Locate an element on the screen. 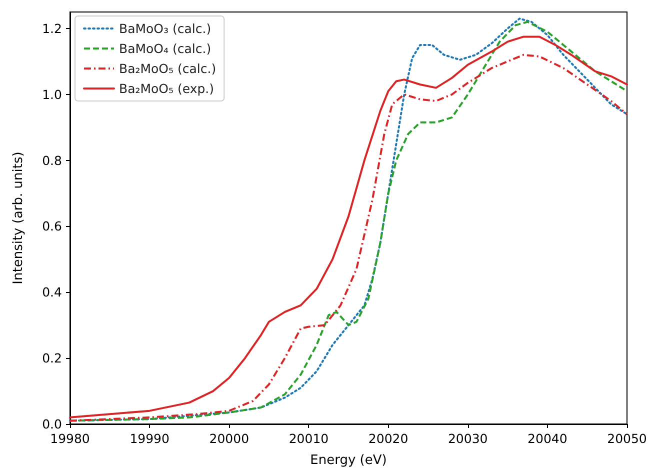  x-tick-label: 20040 is located at coordinates (548, 438).